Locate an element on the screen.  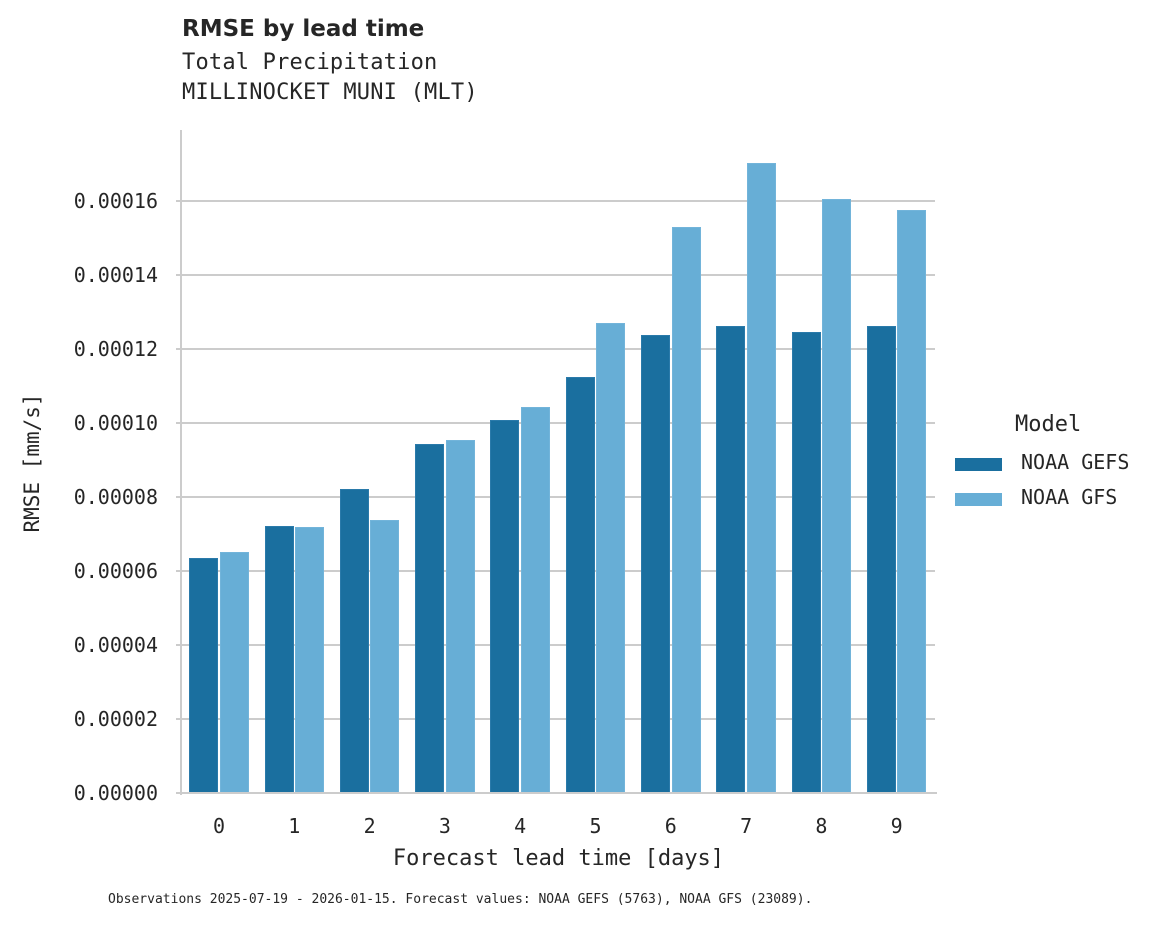
x-tick-label: 9 is located at coordinates (896, 826).